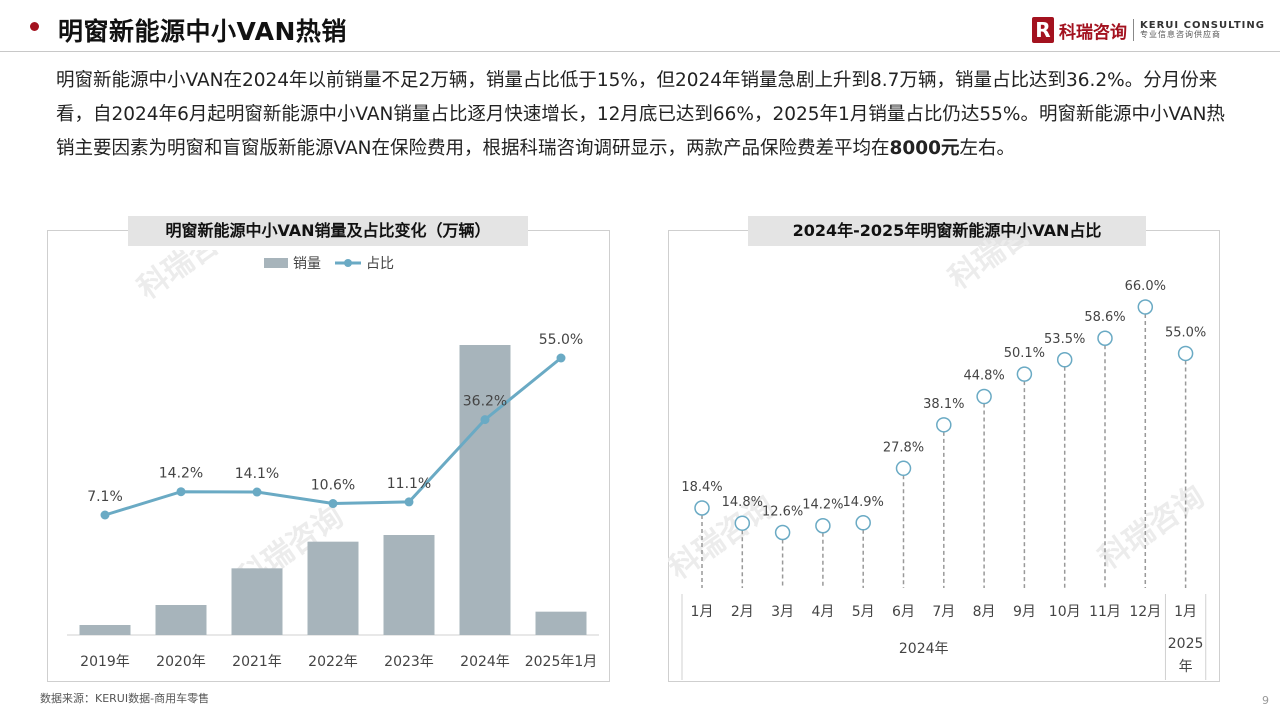  What do you see at coordinates (987, 148) in the screenshot?
I see `intro-text-end: 左右。` at bounding box center [987, 148].